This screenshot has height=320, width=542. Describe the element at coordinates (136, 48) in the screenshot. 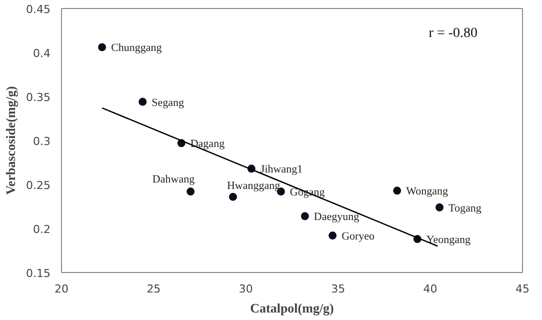

I see `annotation: Chunggang` at that location.